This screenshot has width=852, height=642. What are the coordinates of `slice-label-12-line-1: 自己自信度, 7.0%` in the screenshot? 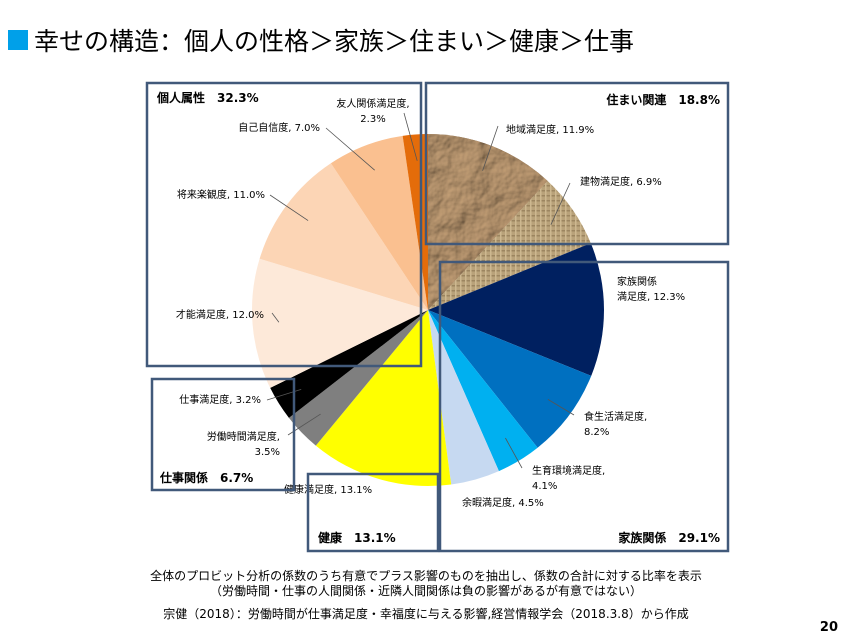 It's located at (279, 127).